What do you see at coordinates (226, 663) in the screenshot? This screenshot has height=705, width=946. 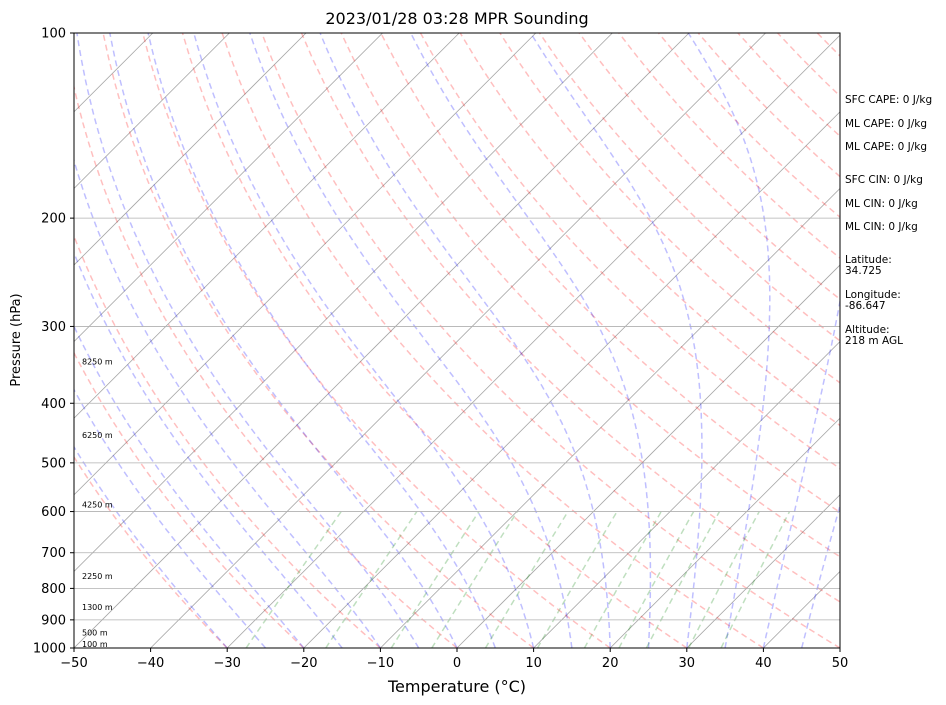 I see `x-tick-label: −30` at bounding box center [226, 663].